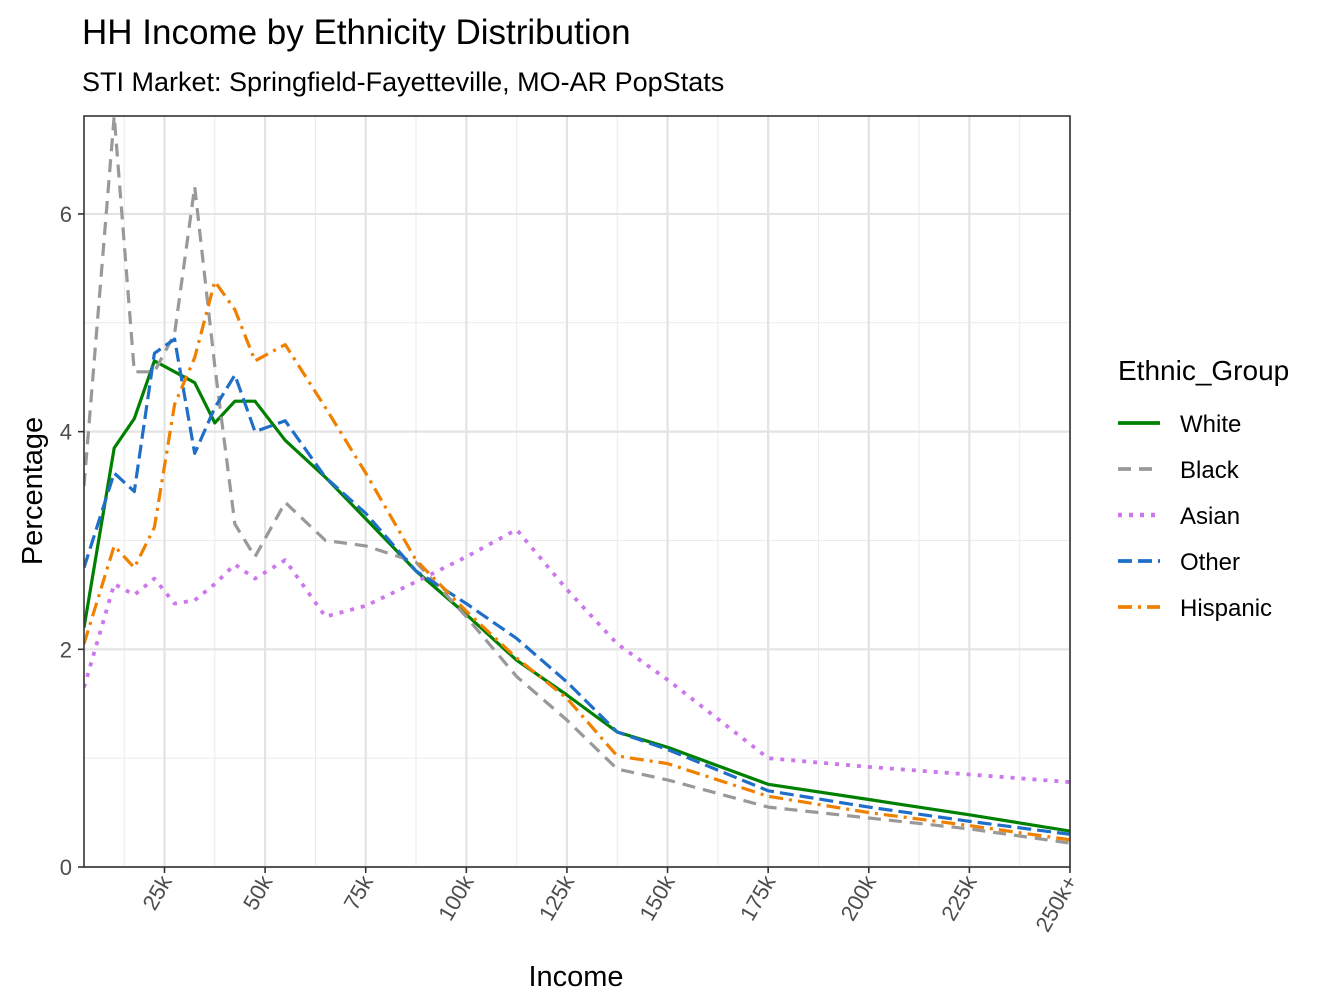 Image resolution: width=1344 pixels, height=1008 pixels. What do you see at coordinates (33, 491) in the screenshot?
I see `y-axis-label: Percentage` at bounding box center [33, 491].